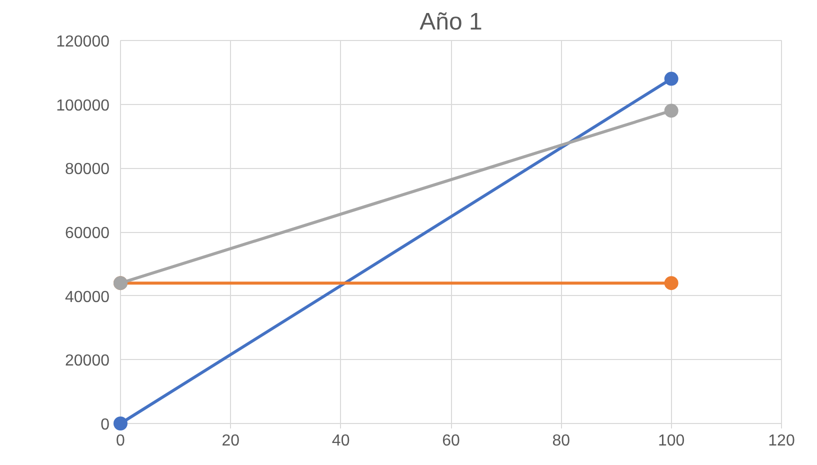  I want to click on x-tick-label: 100, so click(671, 441).